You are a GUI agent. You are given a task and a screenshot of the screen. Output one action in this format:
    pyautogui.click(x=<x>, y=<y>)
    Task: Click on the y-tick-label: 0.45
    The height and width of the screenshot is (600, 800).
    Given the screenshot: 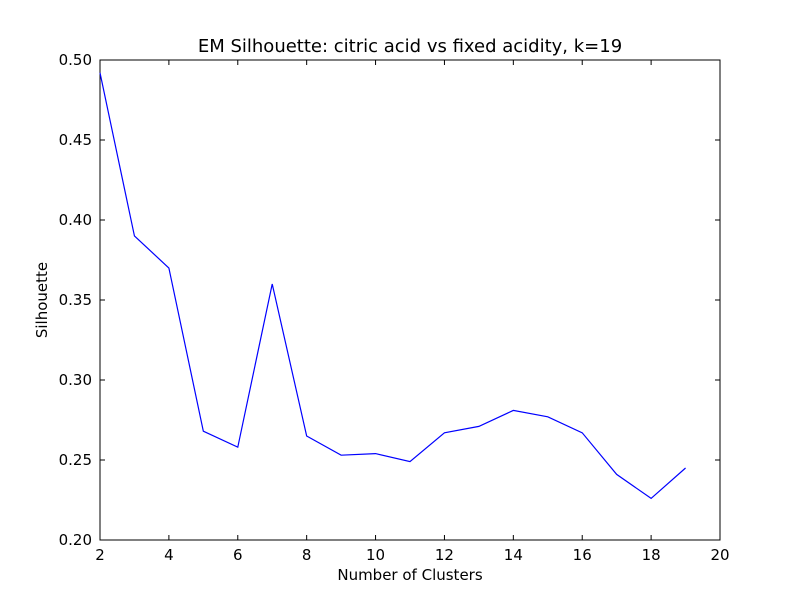 What is the action you would take?
    pyautogui.click(x=75, y=140)
    